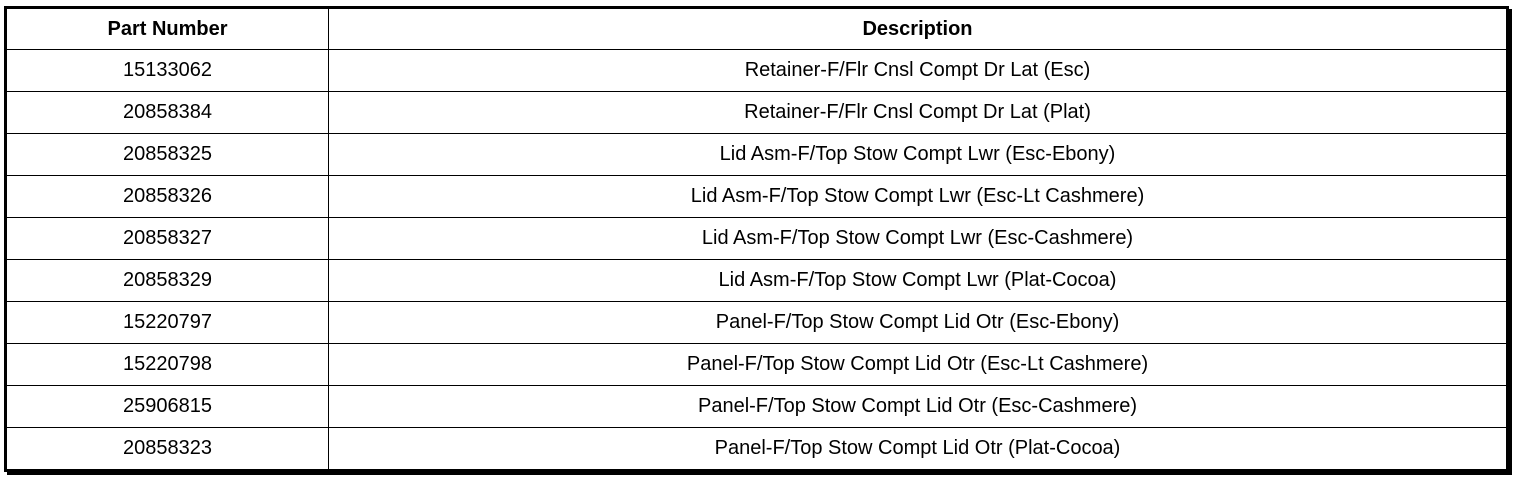 The height and width of the screenshot is (480, 1520). Describe the element at coordinates (167, 28) in the screenshot. I see `part-number-header: Part Number` at that location.